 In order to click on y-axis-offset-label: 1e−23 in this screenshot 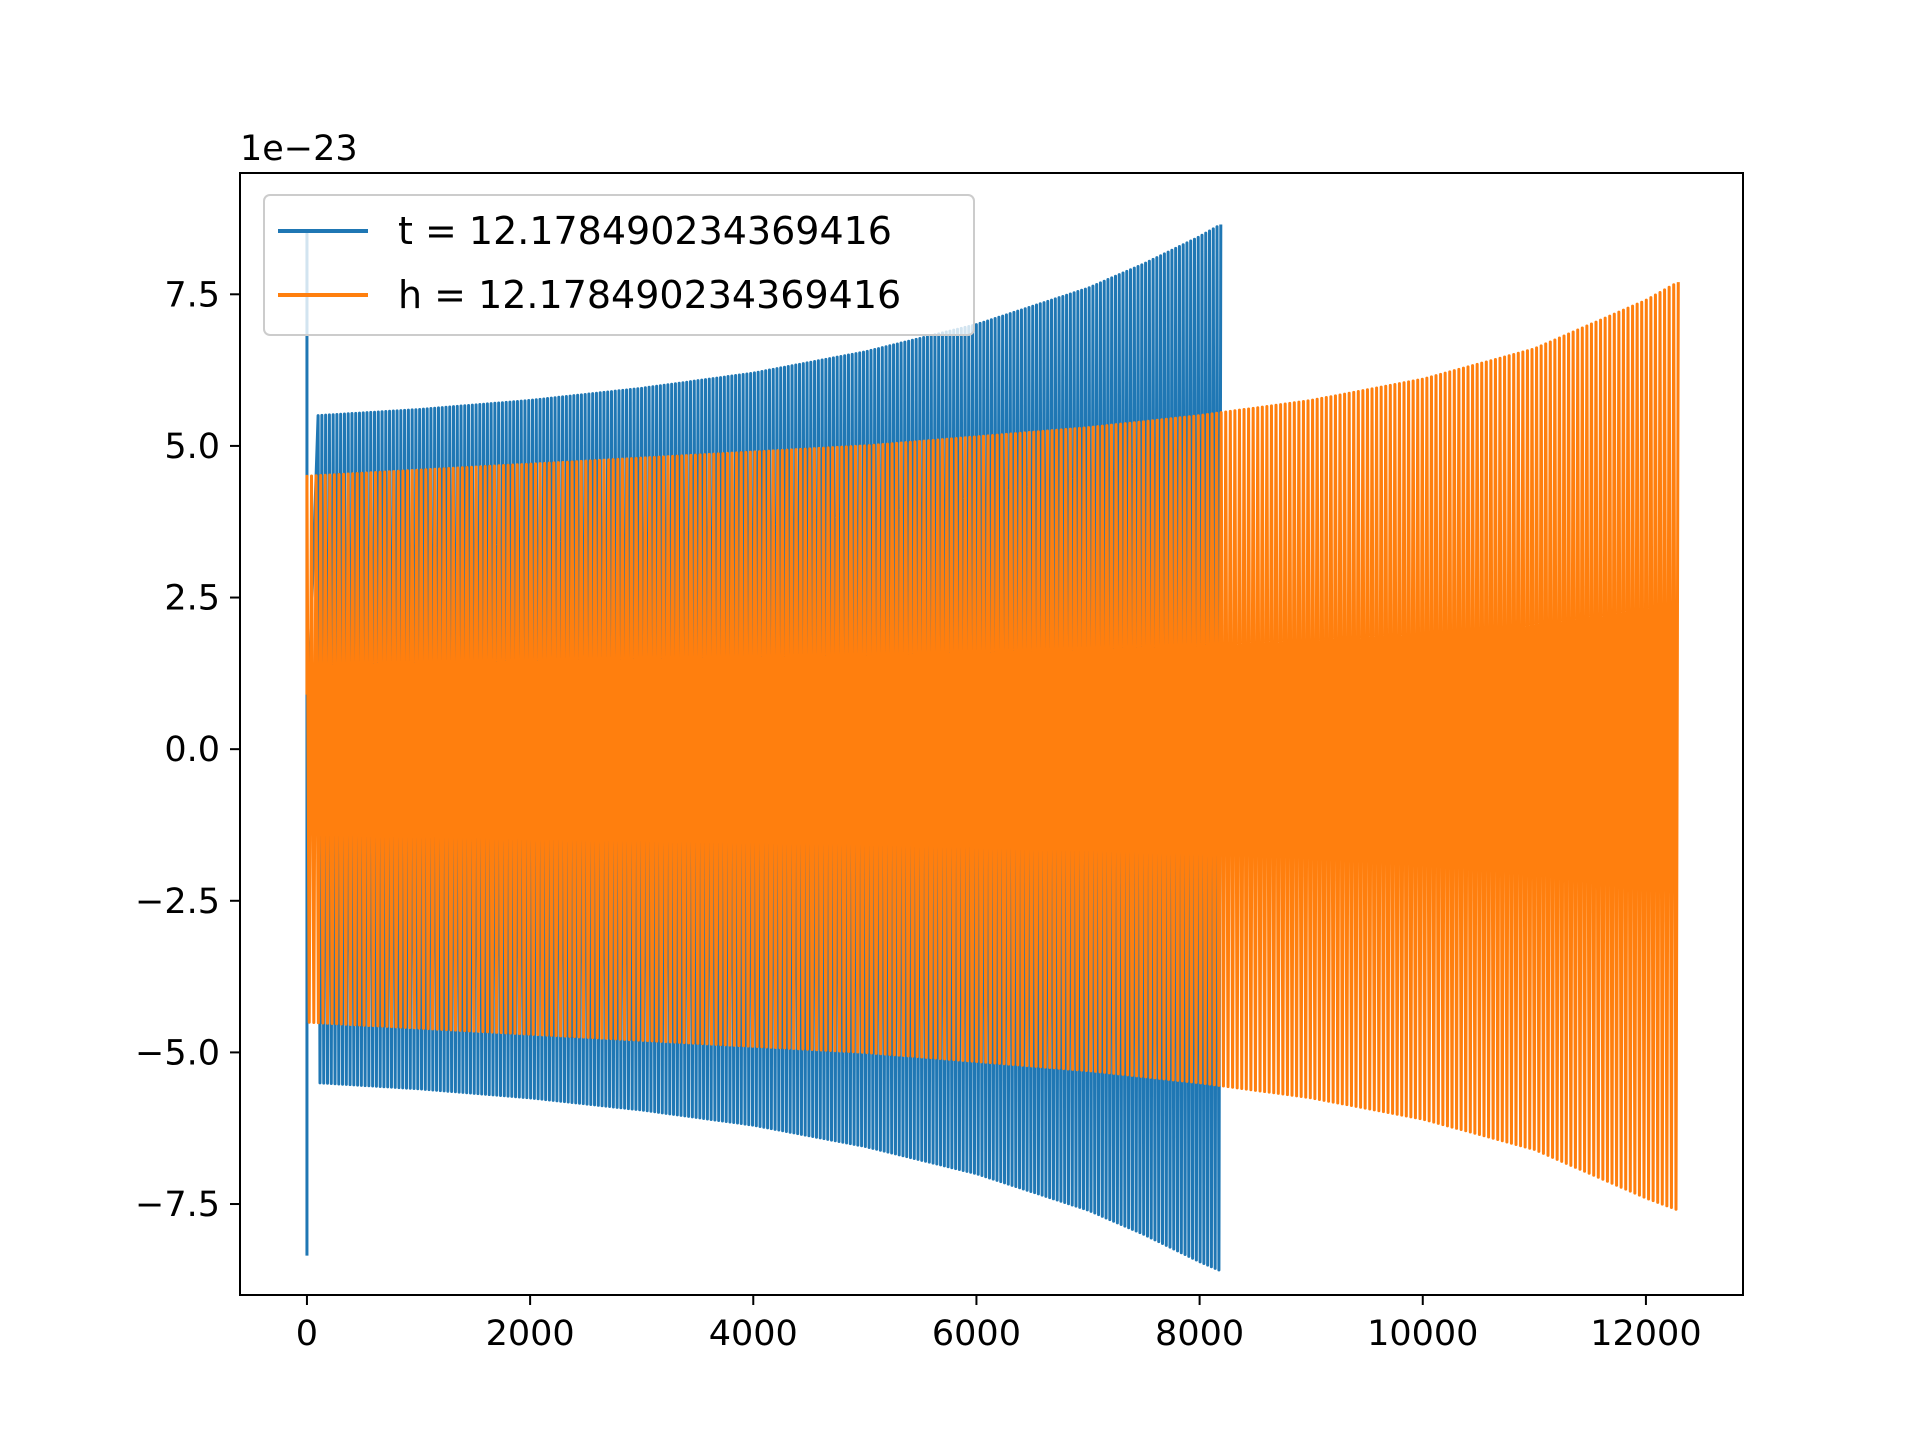, I will do `click(299, 149)`.